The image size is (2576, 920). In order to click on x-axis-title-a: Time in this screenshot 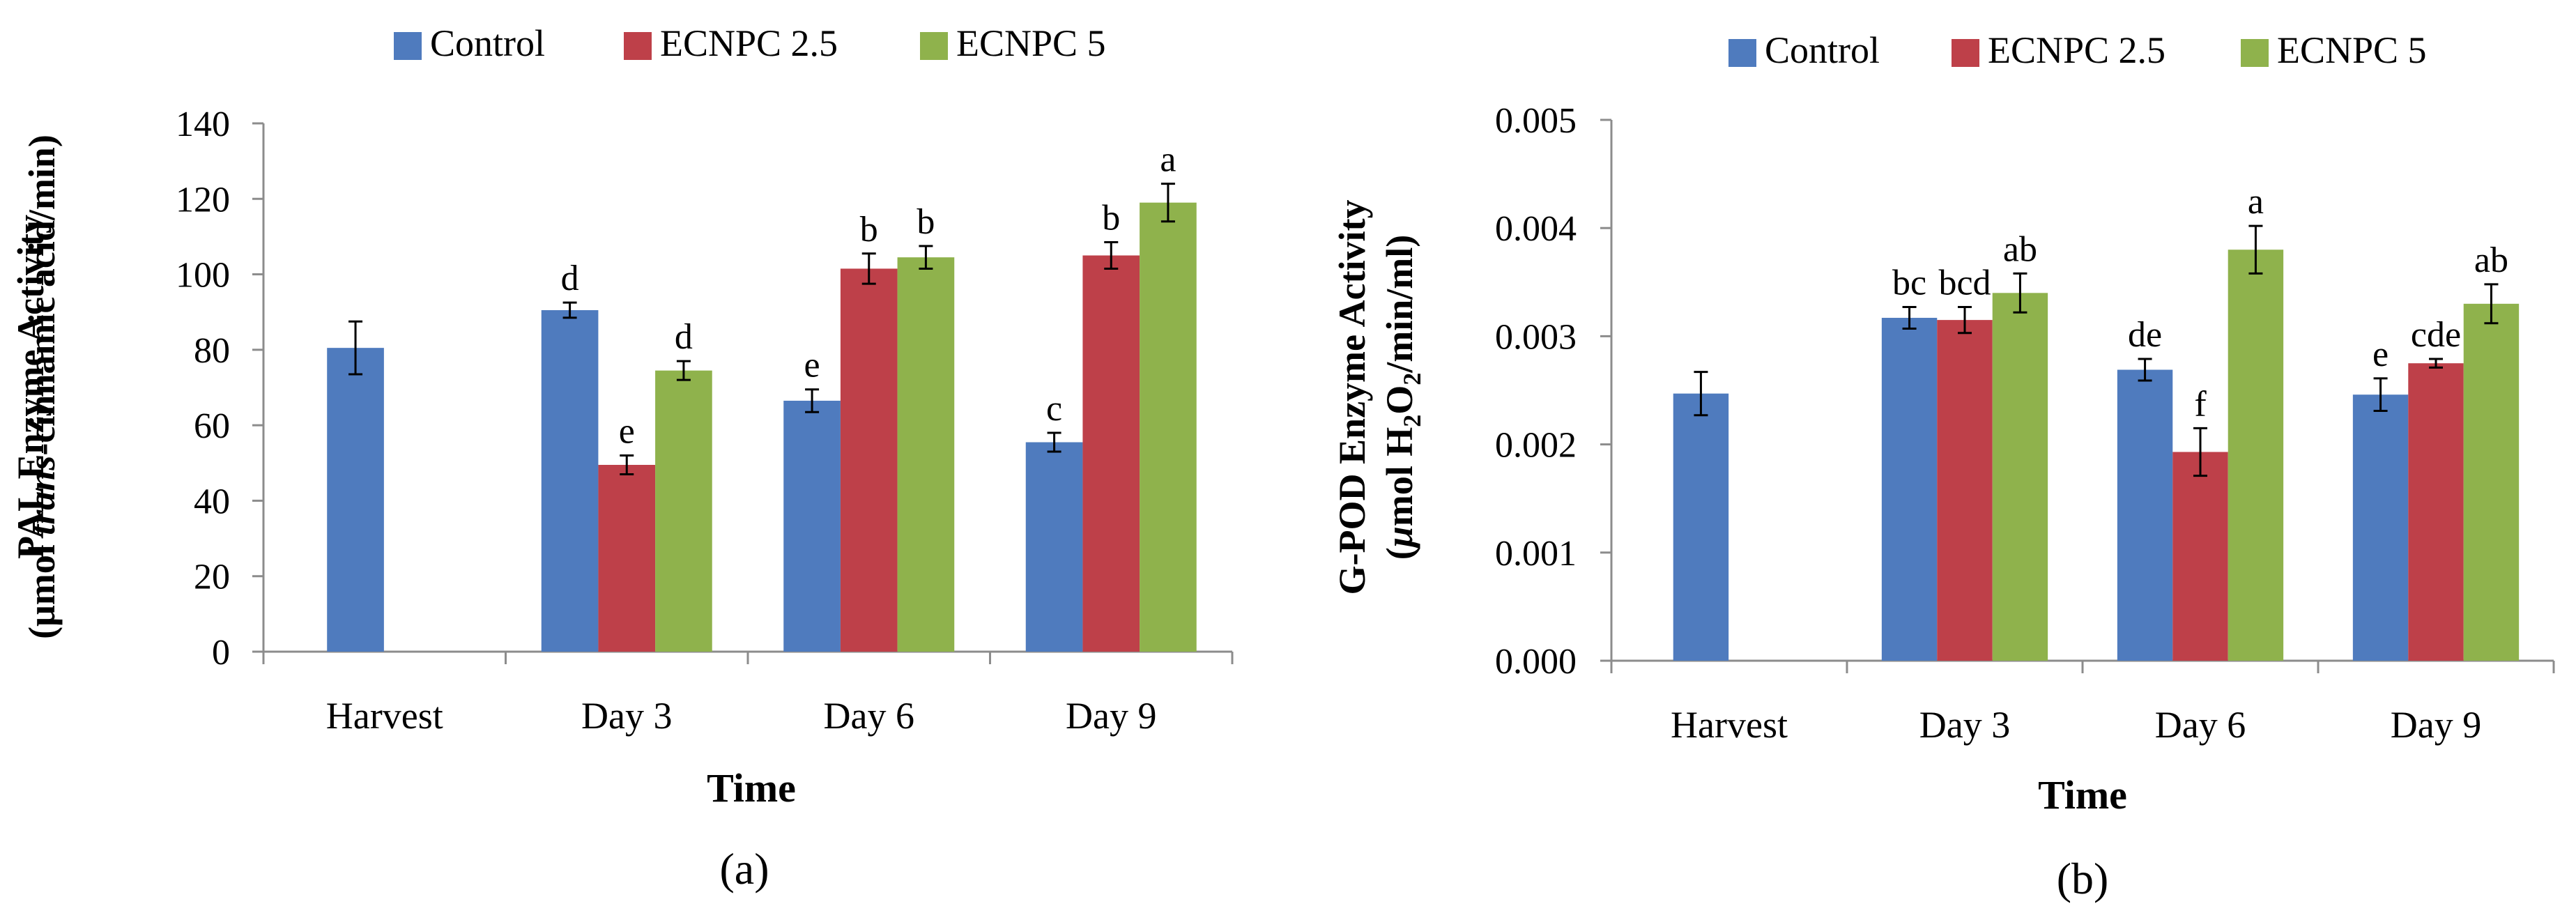, I will do `click(751, 788)`.